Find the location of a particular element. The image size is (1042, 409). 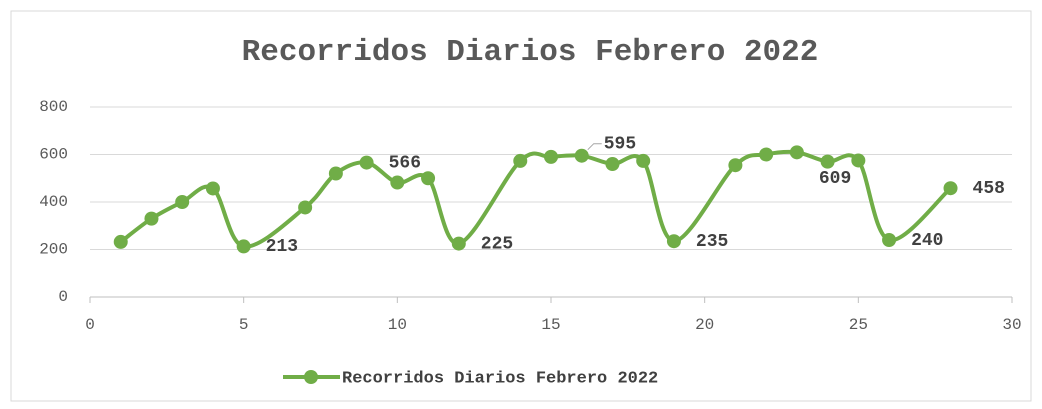

y-tick-label: 0 is located at coordinates (63, 297).